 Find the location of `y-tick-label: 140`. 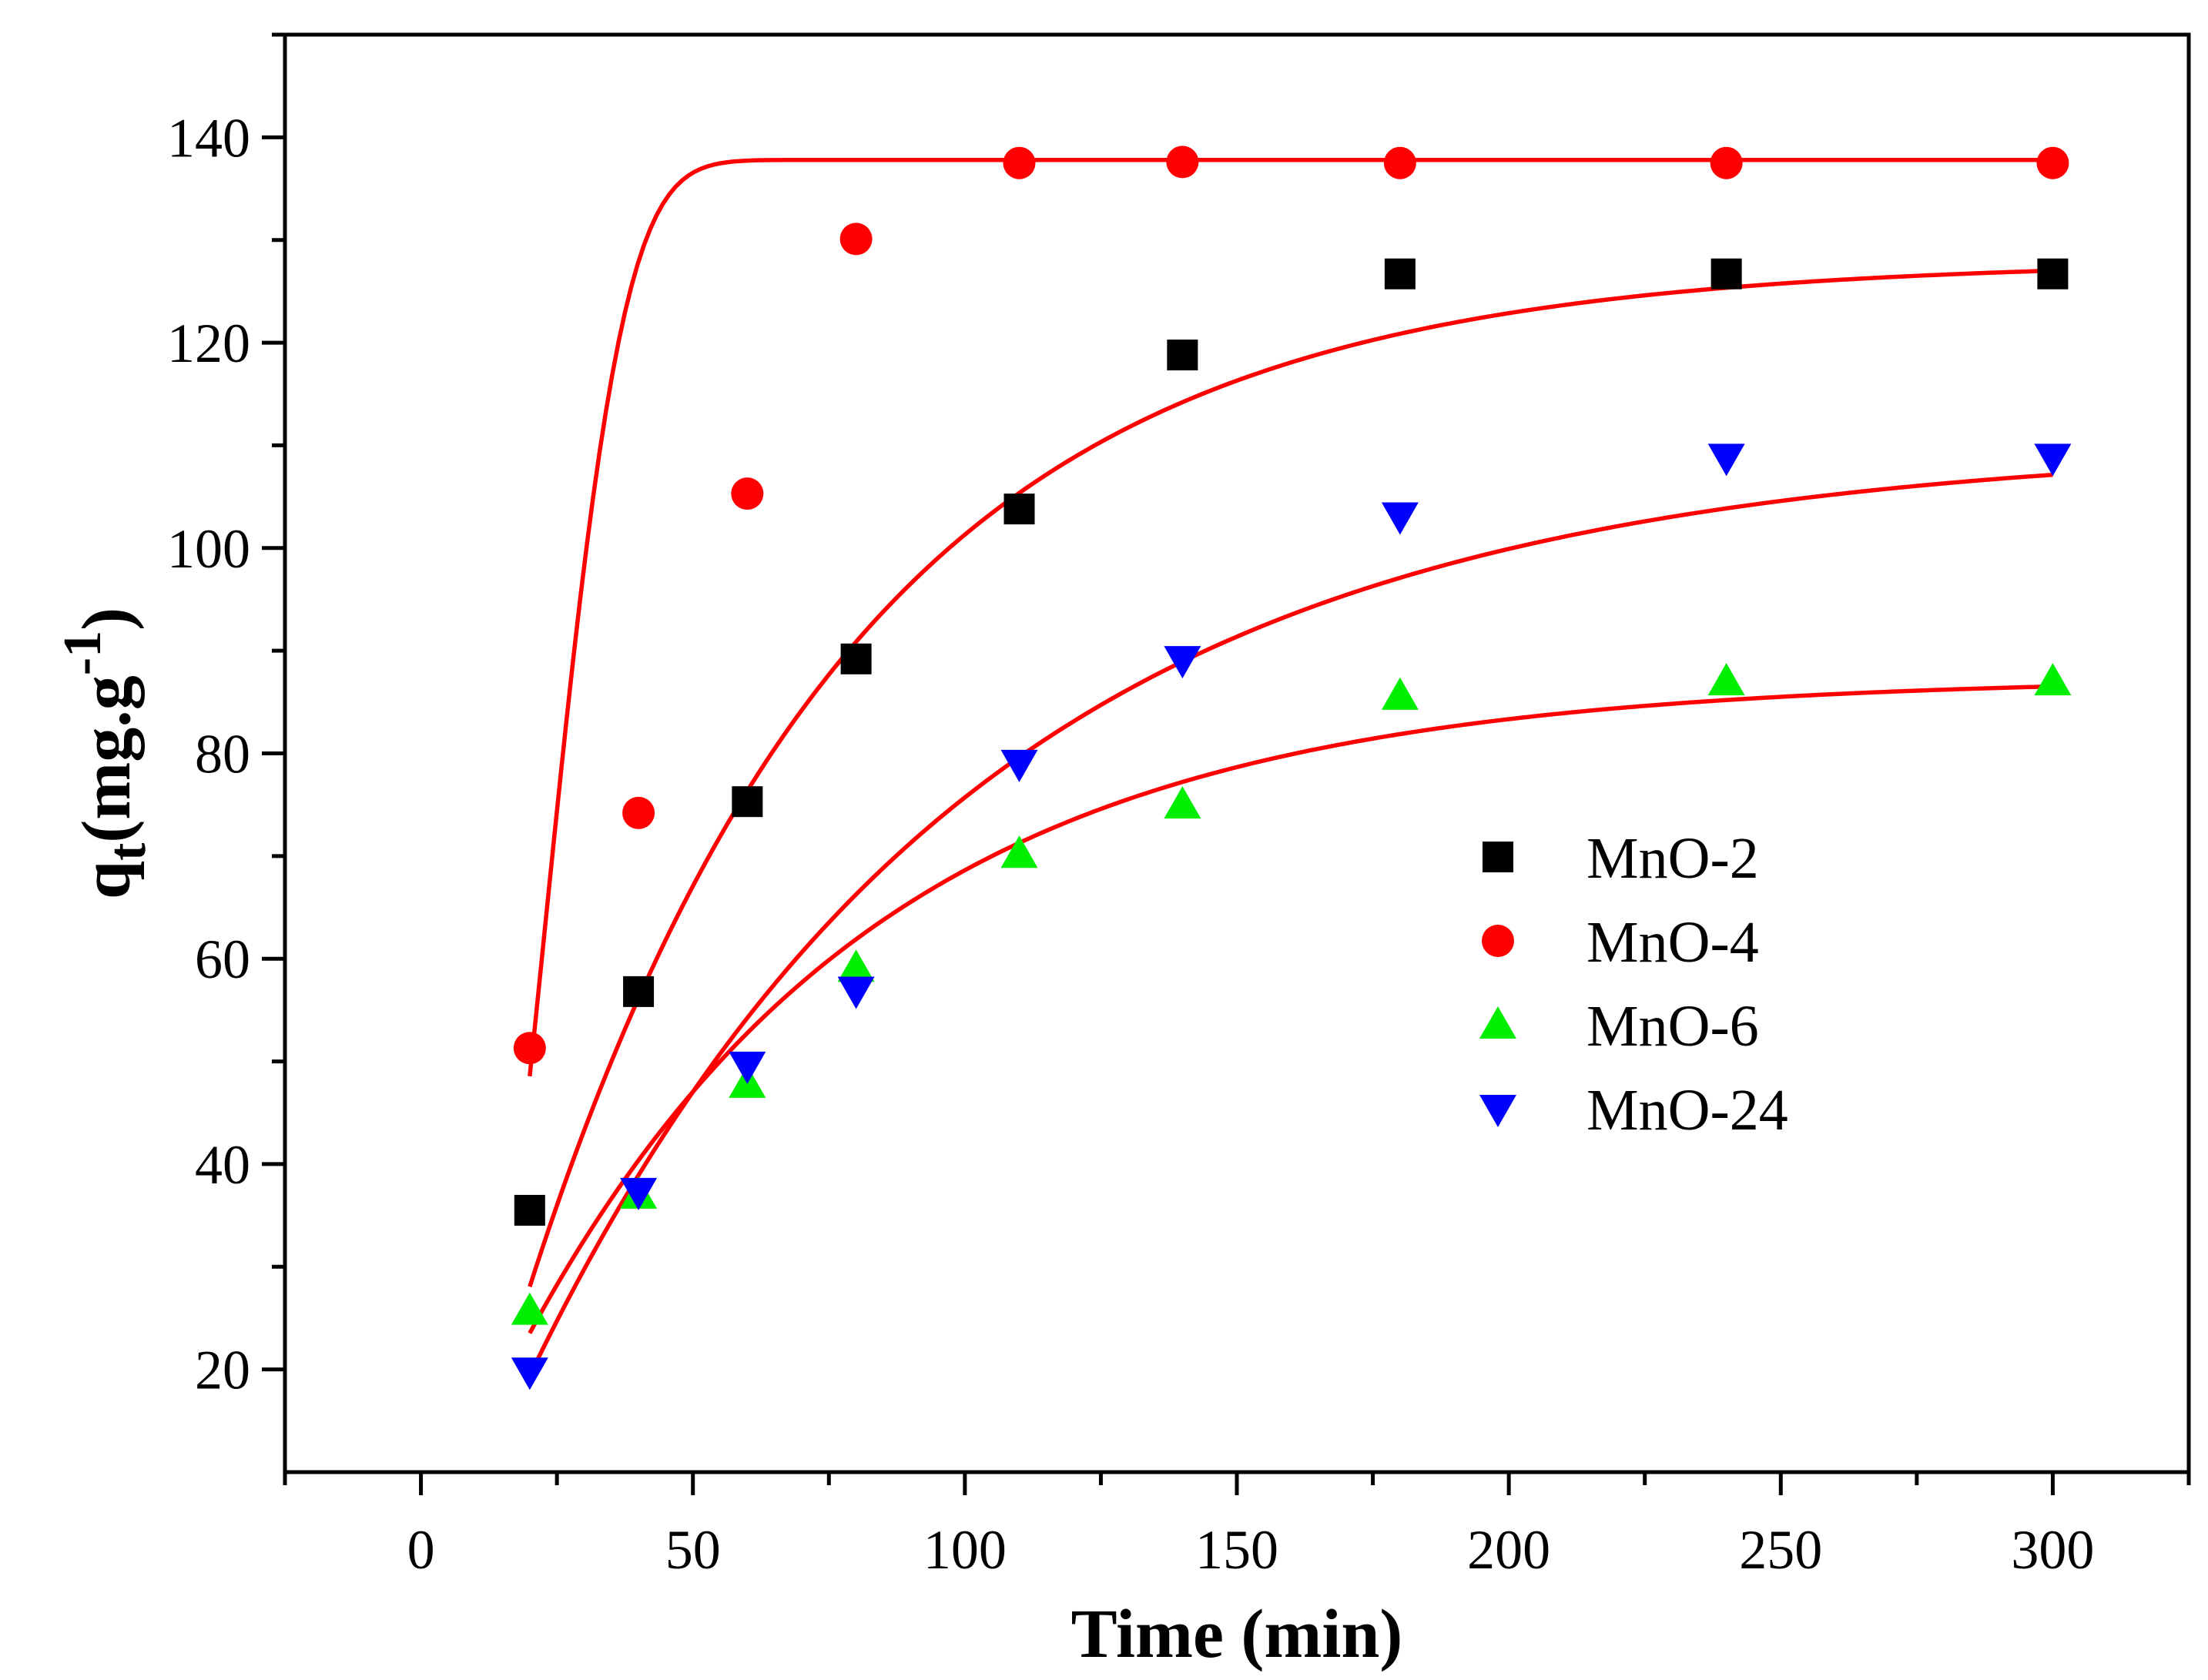

y-tick-label: 140 is located at coordinates (209, 138).